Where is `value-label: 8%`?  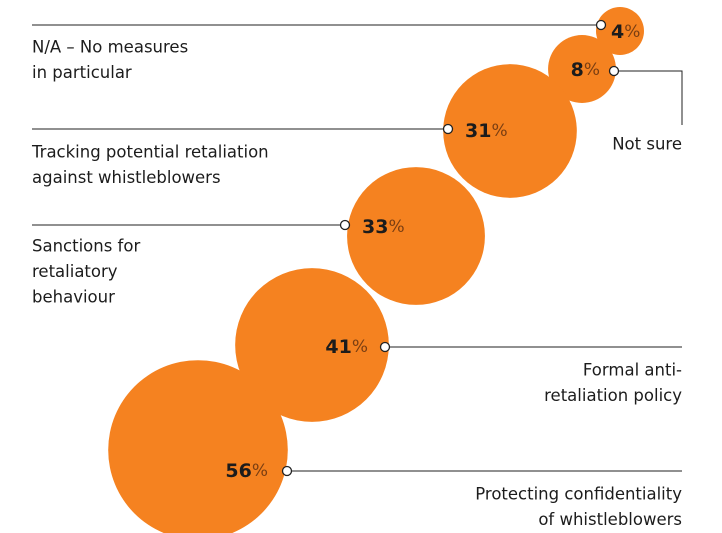
value-label: 8% is located at coordinates (585, 70).